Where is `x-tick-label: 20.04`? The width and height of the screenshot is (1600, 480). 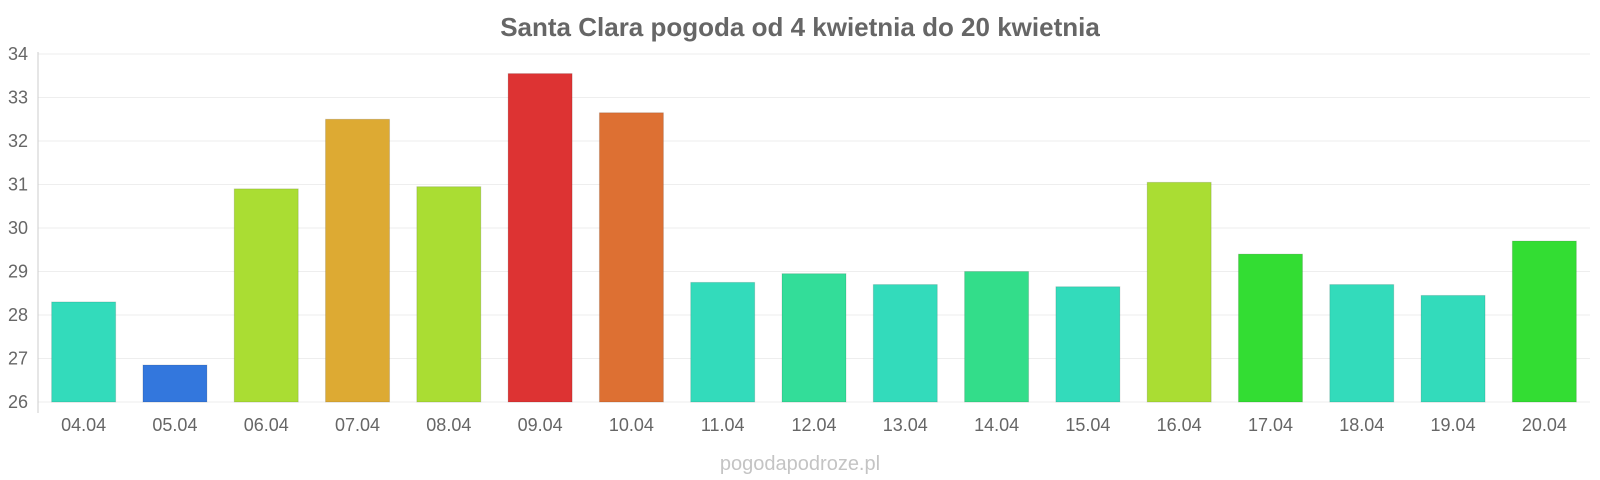
x-tick-label: 20.04 is located at coordinates (1544, 425).